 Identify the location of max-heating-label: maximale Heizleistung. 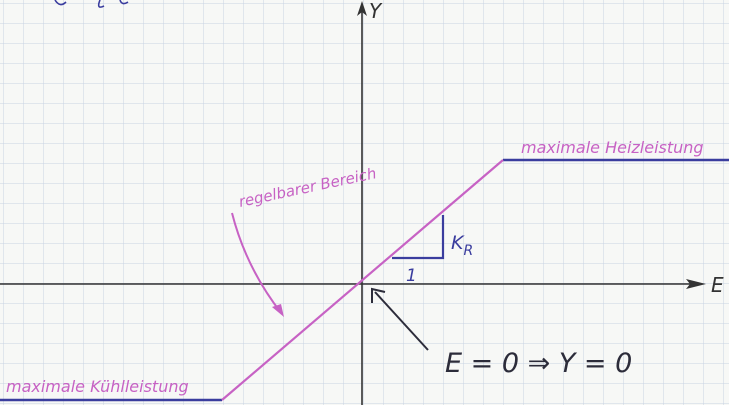
(612, 147).